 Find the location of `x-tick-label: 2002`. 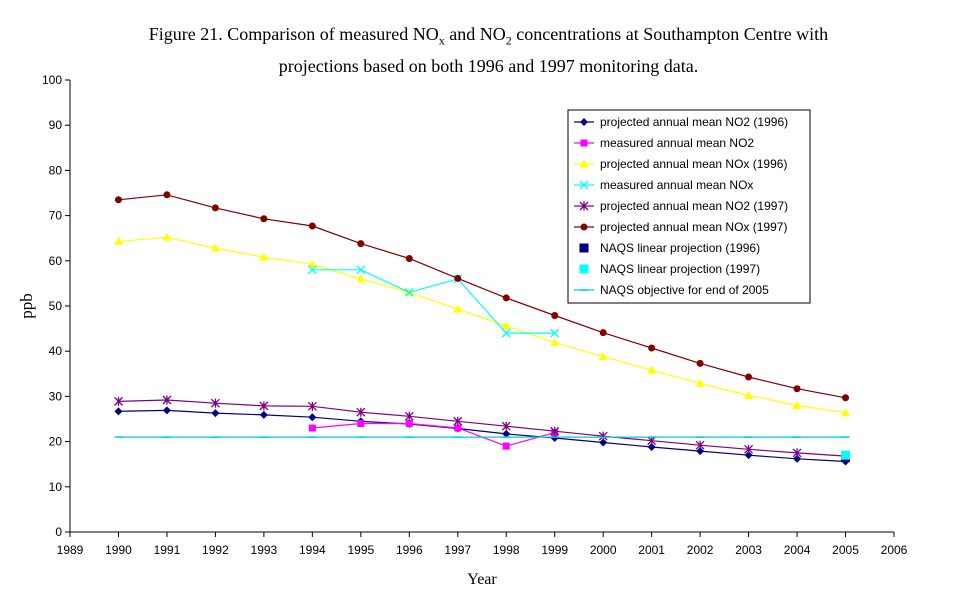

x-tick-label: 2002 is located at coordinates (700, 550).